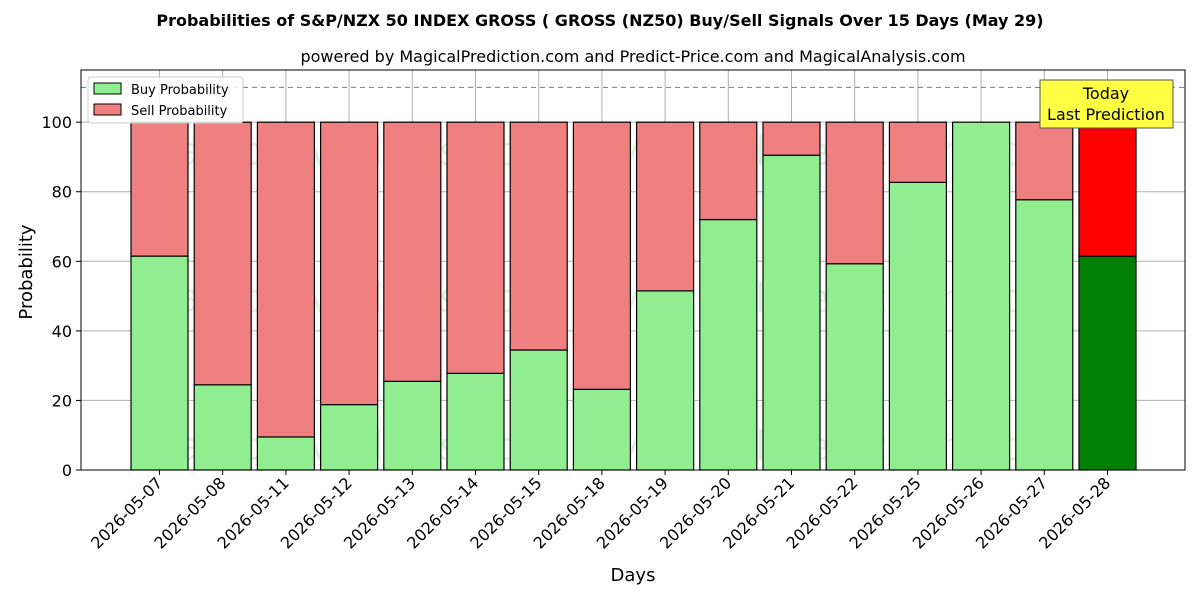  What do you see at coordinates (180, 90) in the screenshot?
I see `legend-label-buy: Buy Probability` at bounding box center [180, 90].